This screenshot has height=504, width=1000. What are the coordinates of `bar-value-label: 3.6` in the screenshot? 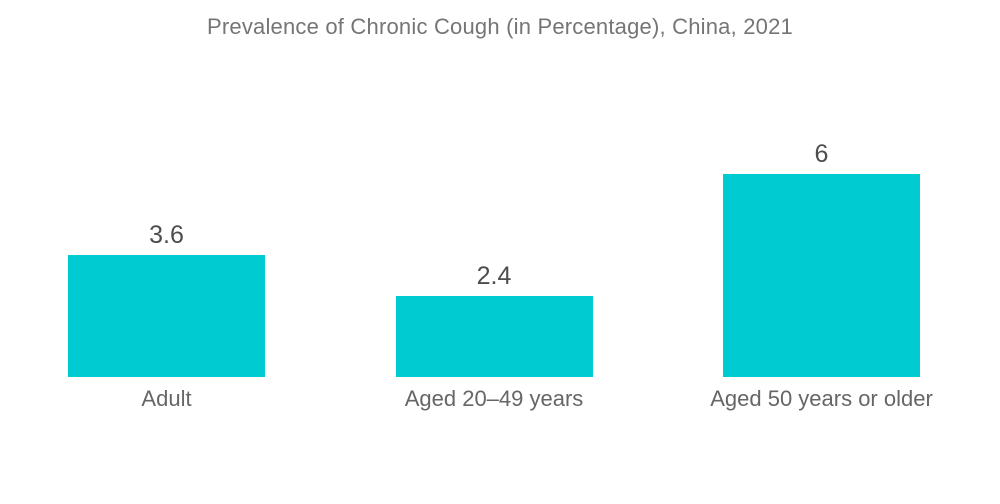 It's located at (166, 235).